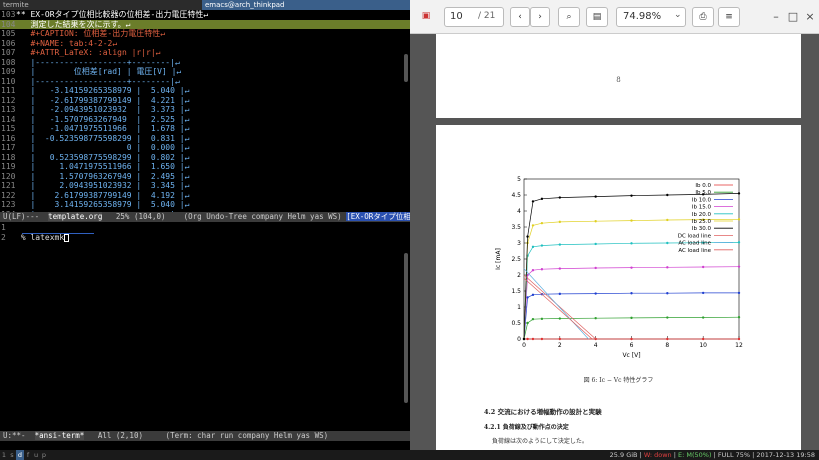  What do you see at coordinates (19, 435) in the screenshot?
I see `modeline-prefix: U:**-` at bounding box center [19, 435].